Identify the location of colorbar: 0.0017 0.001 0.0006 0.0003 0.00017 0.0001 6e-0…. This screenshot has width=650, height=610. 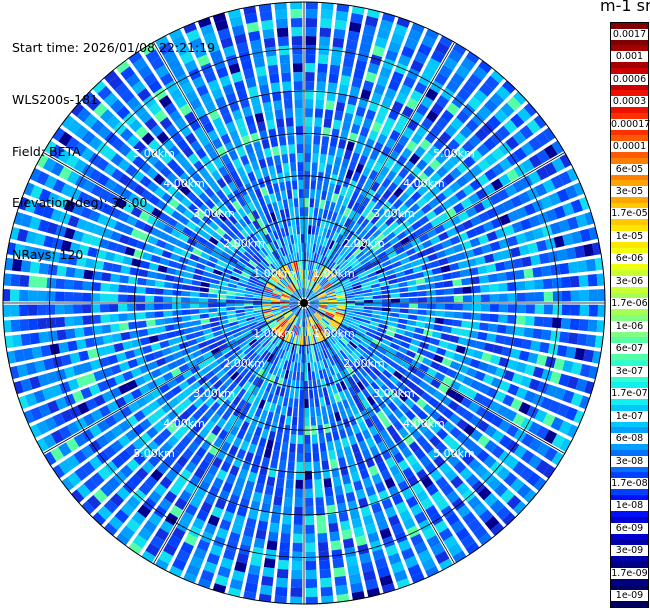
(630, 315).